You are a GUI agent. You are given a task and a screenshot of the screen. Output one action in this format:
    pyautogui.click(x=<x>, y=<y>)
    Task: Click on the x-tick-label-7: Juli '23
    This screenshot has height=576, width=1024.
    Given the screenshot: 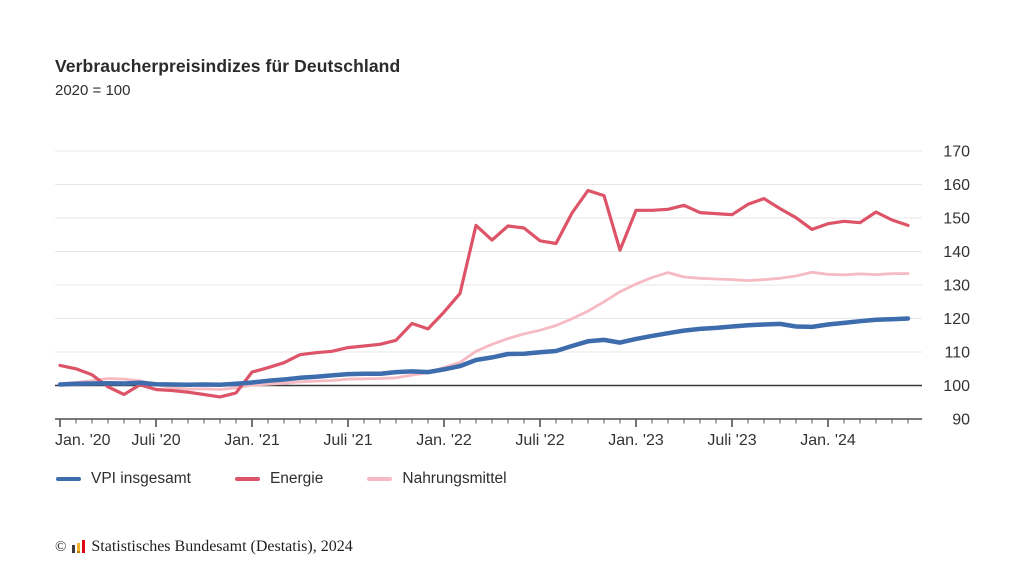 What is the action you would take?
    pyautogui.click(x=731, y=440)
    